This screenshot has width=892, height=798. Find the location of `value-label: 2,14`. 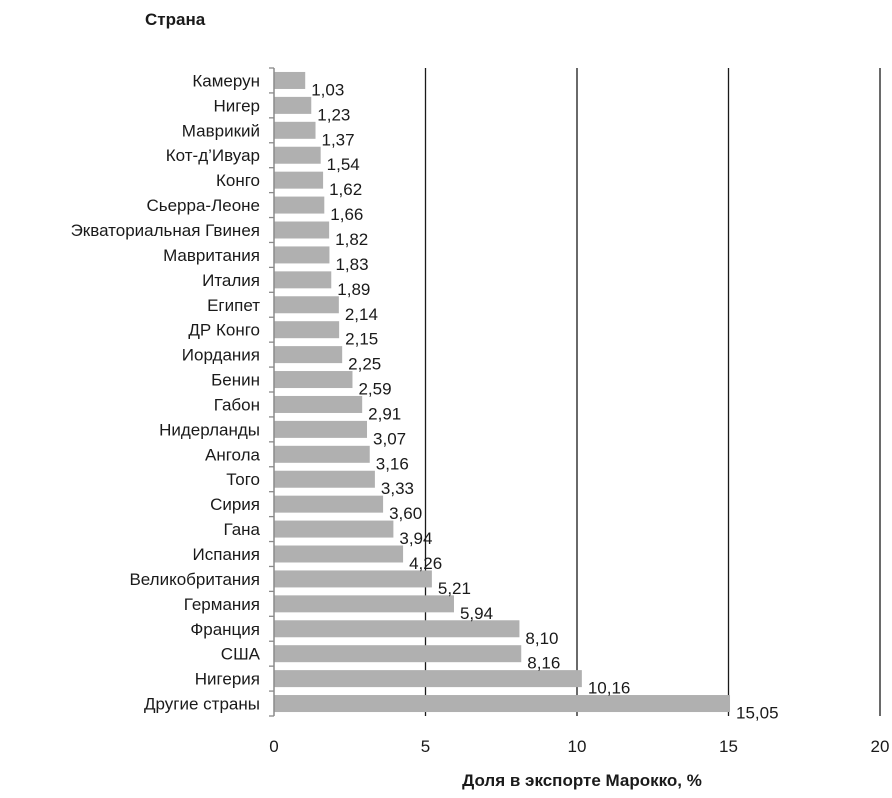

value-label: 2,14 is located at coordinates (361, 314).